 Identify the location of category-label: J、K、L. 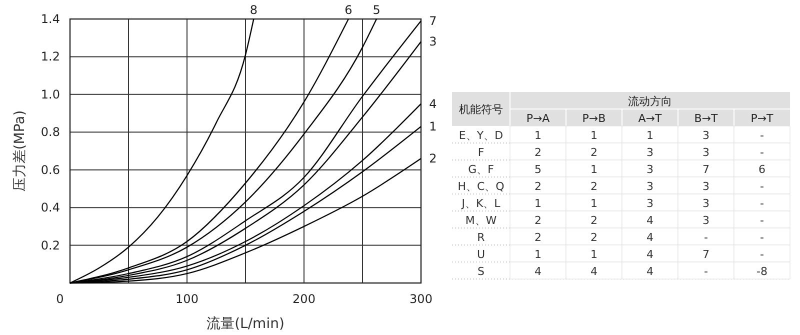
(481, 203).